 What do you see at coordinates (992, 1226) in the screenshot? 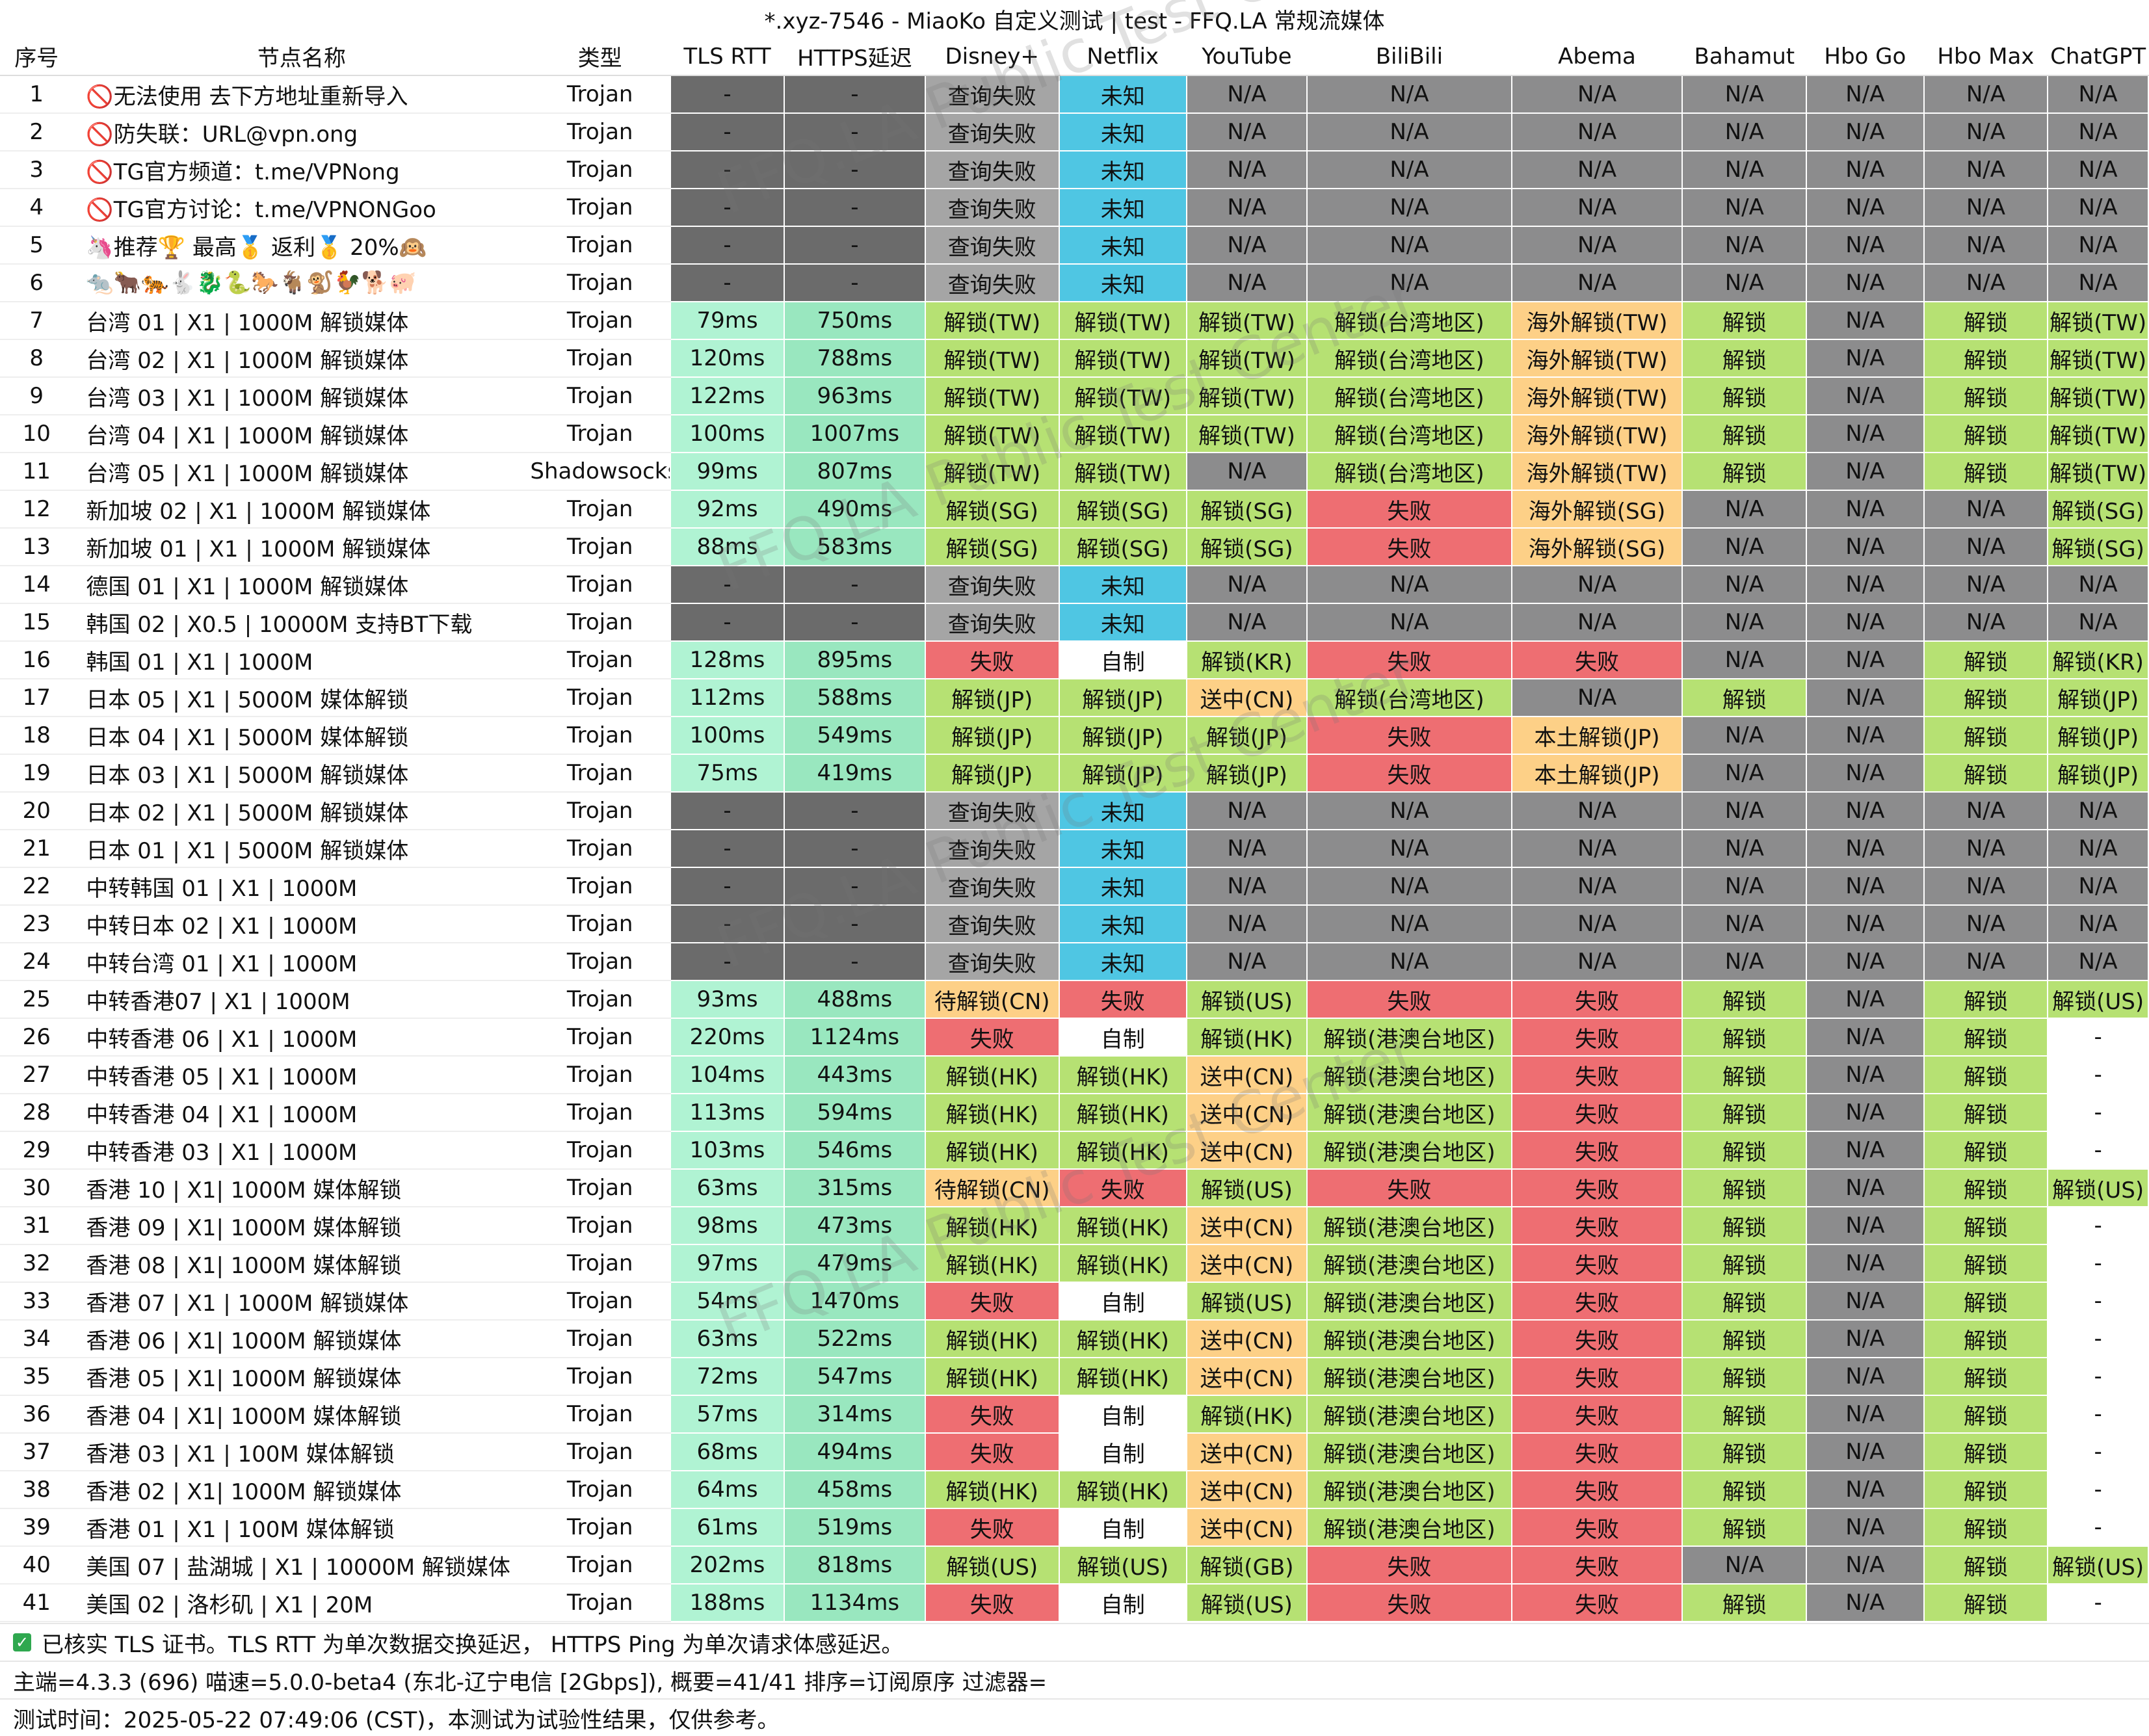
I see `cell-disney: 解锁(HK)` at bounding box center [992, 1226].